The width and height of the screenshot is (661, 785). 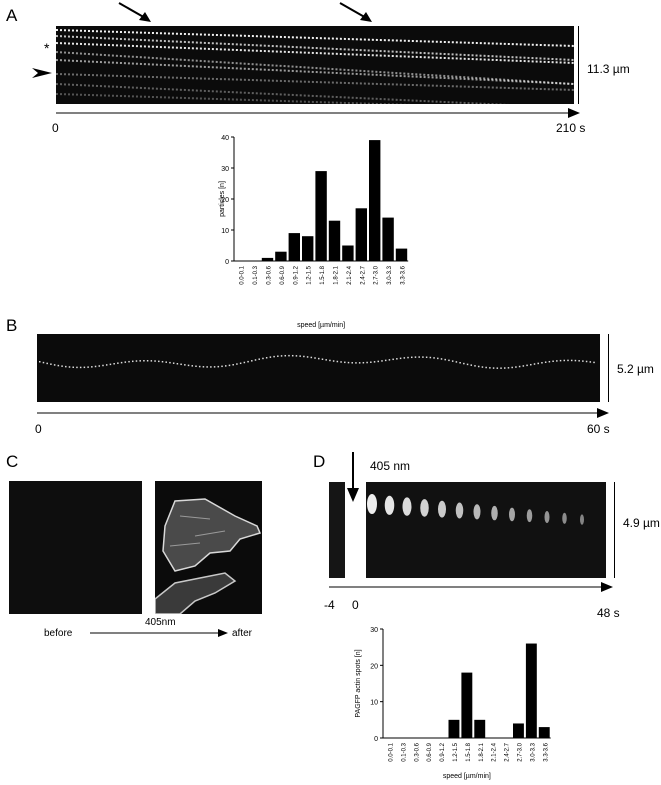 What do you see at coordinates (390, 466) in the screenshot?
I see `laser-label: 405 nm` at bounding box center [390, 466].